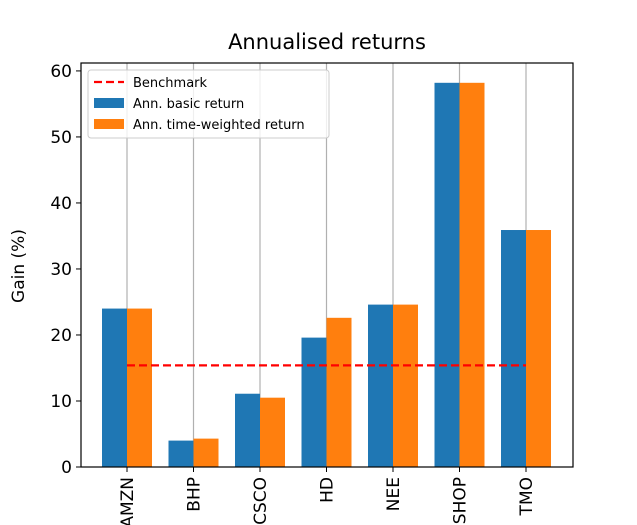 The height and width of the screenshot is (525, 637). Describe the element at coordinates (513, 348) in the screenshot. I see `bar-tmo-basic` at that location.